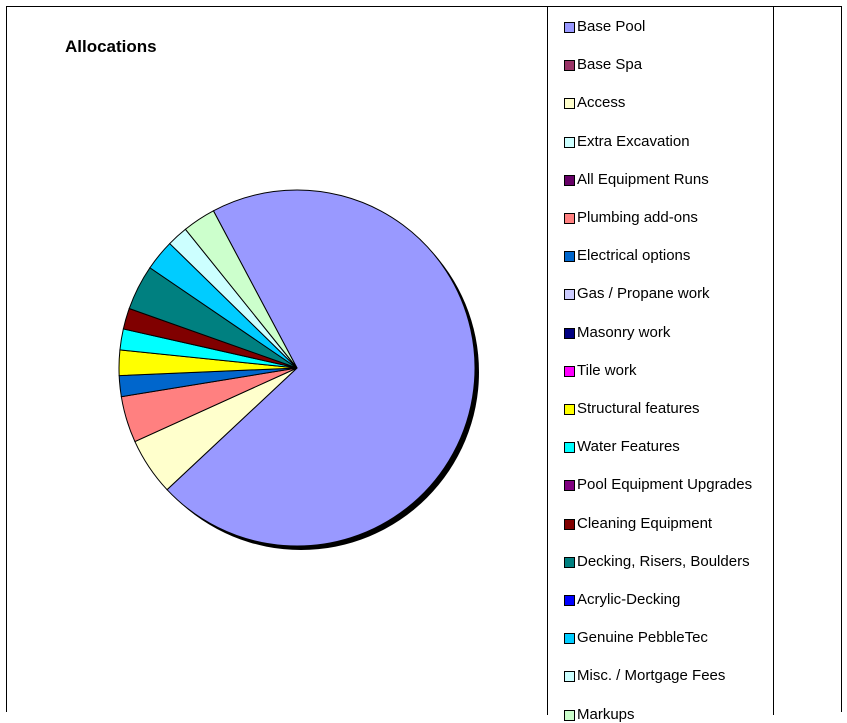  What do you see at coordinates (645, 523) in the screenshot?
I see `legend-label: Cleaning Equipment` at bounding box center [645, 523].